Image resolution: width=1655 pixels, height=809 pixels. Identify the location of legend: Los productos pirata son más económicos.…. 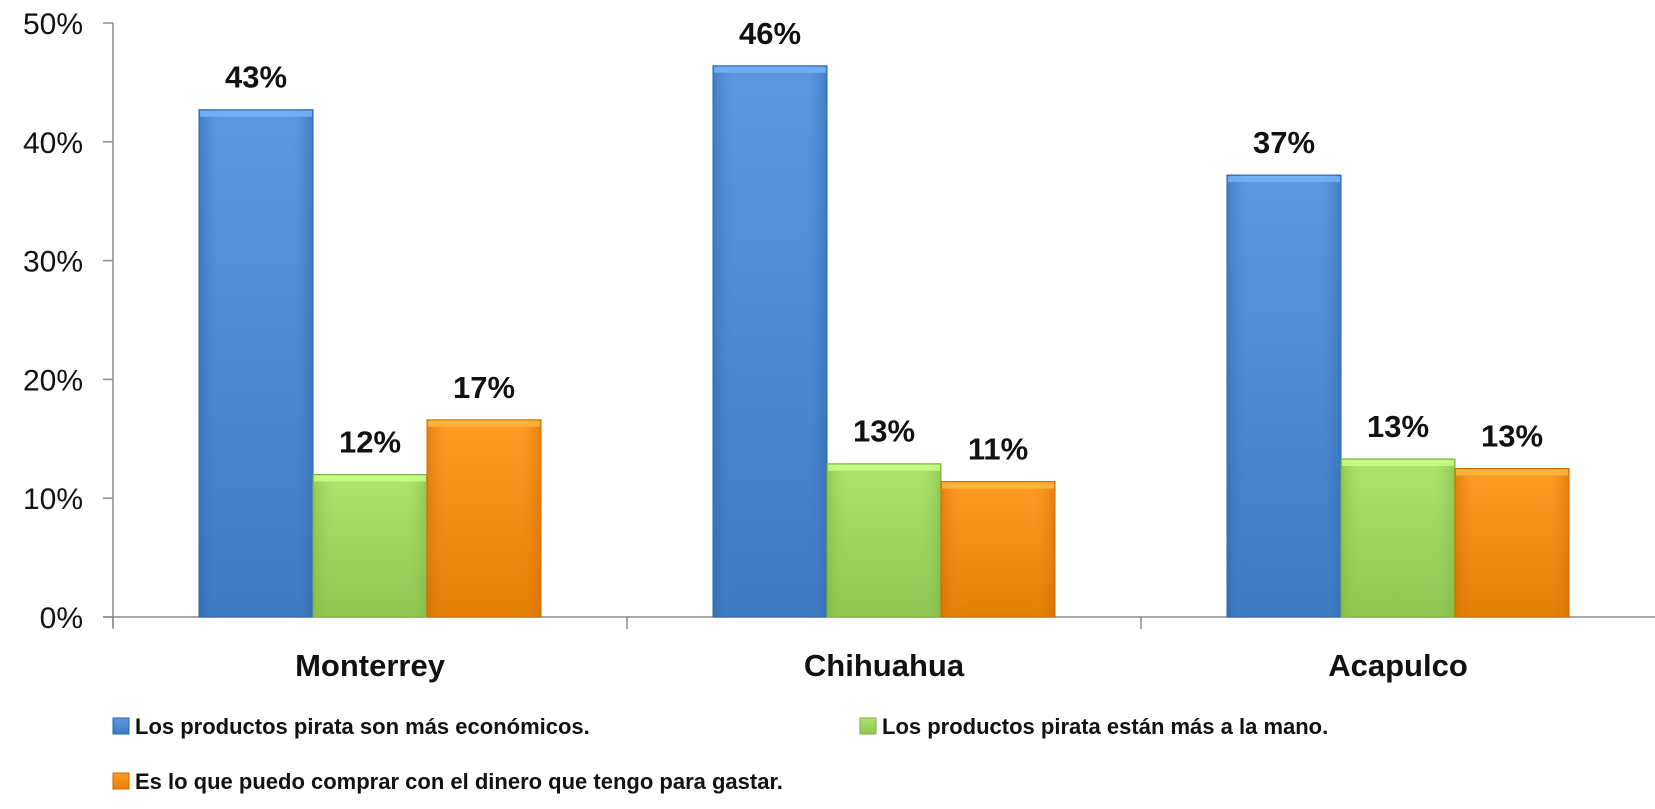
(720, 754).